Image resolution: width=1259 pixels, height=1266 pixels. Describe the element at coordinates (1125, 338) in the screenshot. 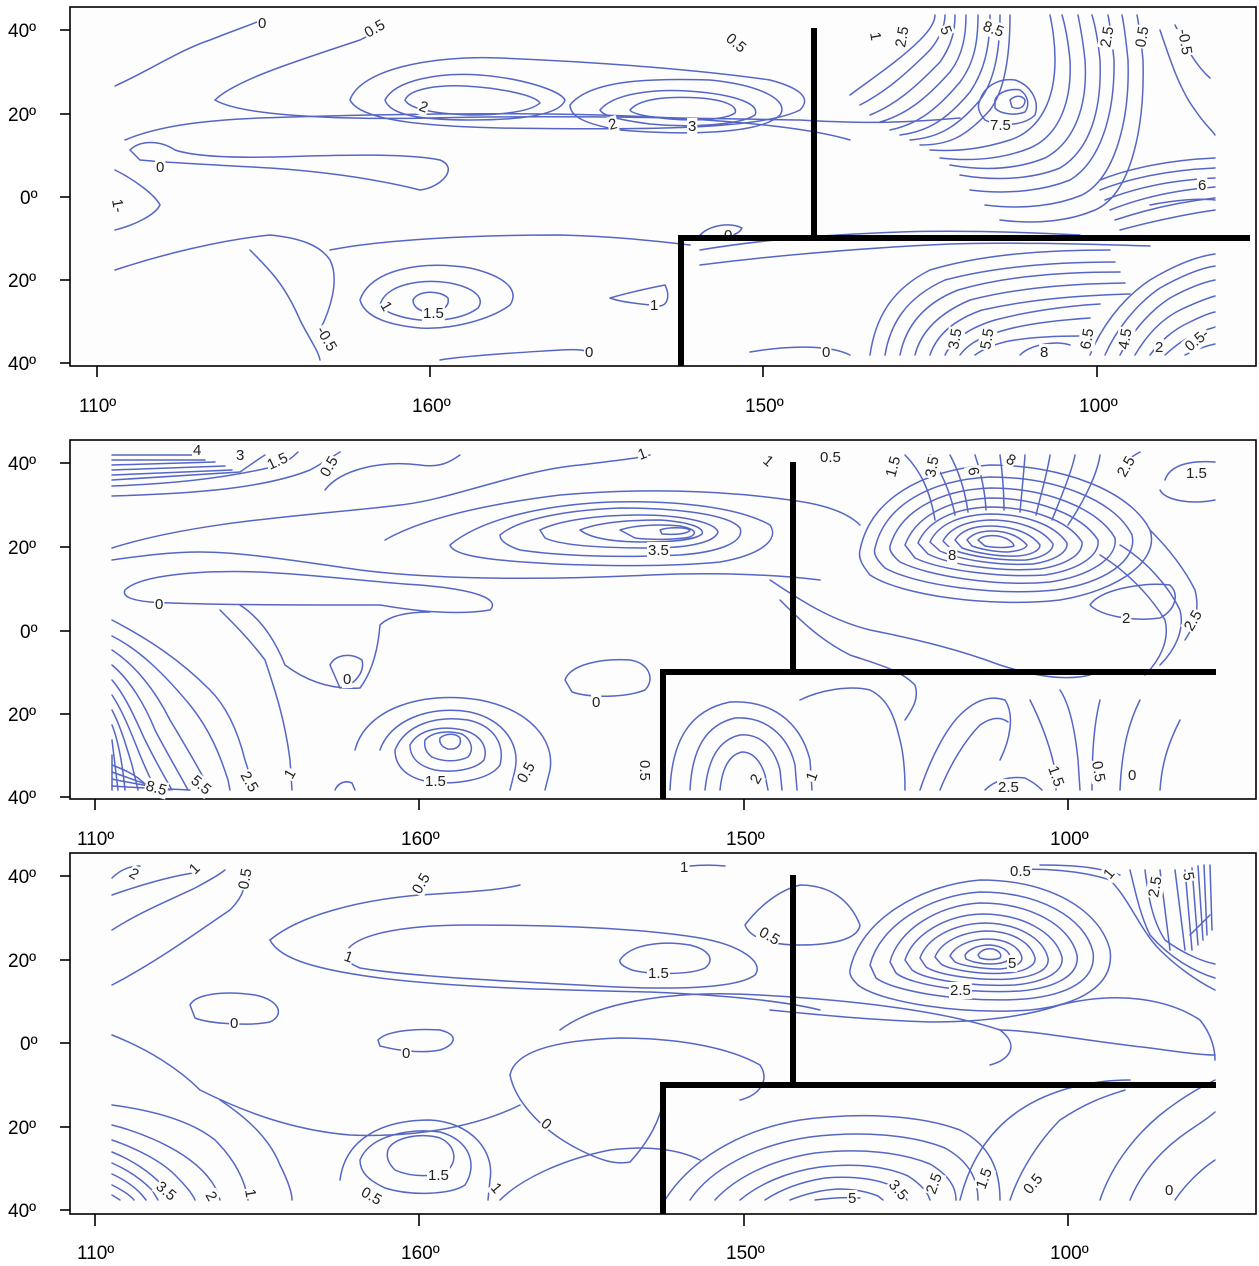

I see `contour-label: 4.5` at that location.